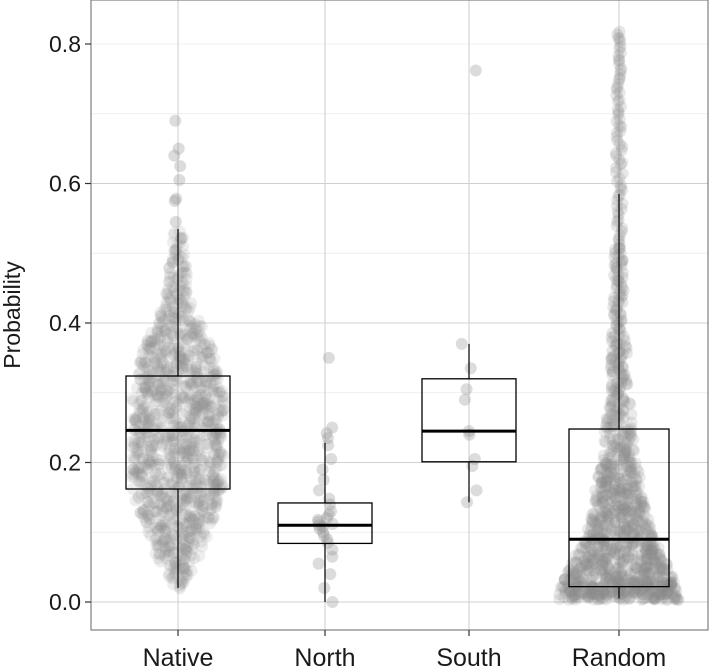  Describe the element at coordinates (65, 602) in the screenshot. I see `y-tick-label: 0.0` at that location.